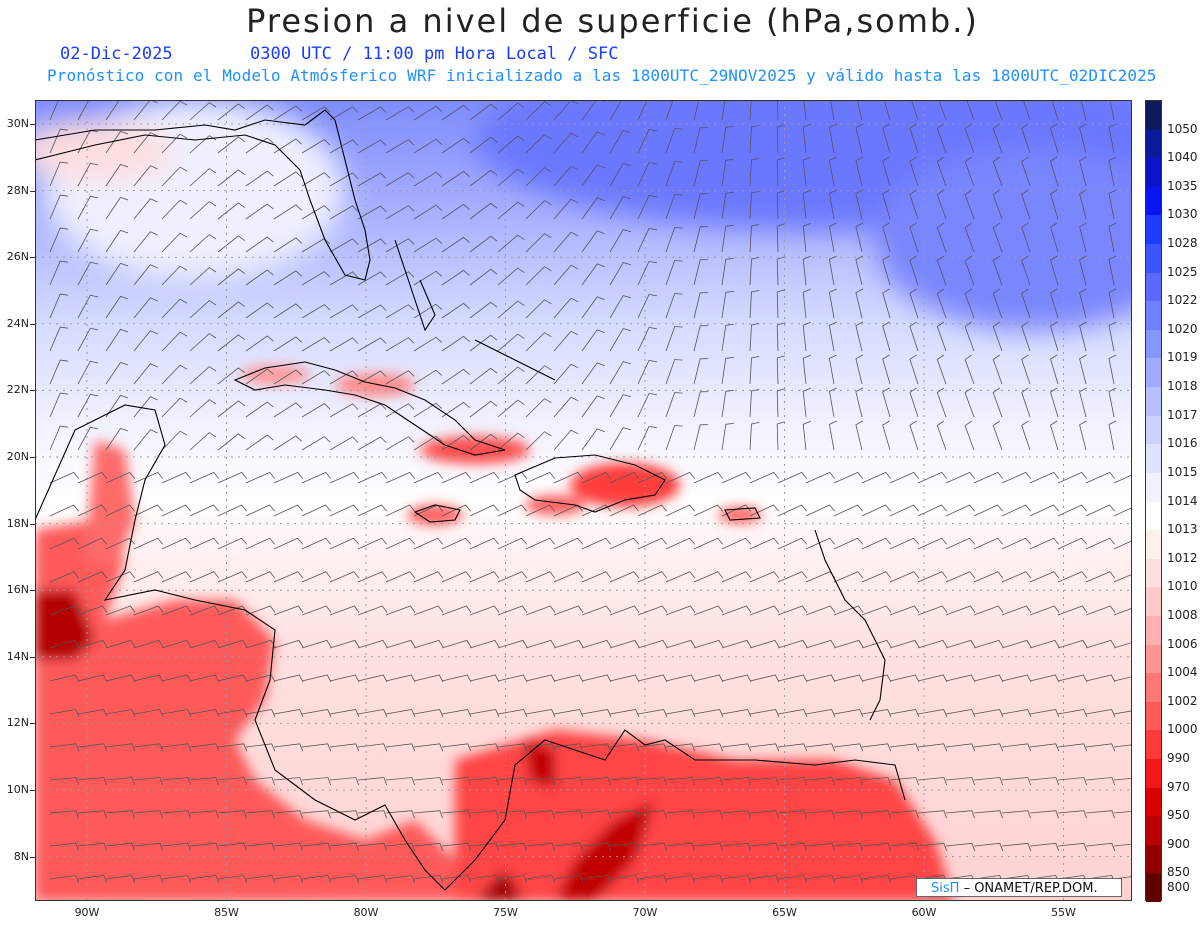 The image size is (1200, 927). What do you see at coordinates (1182, 271) in the screenshot?
I see `color-scale-label: 1025` at bounding box center [1182, 271].